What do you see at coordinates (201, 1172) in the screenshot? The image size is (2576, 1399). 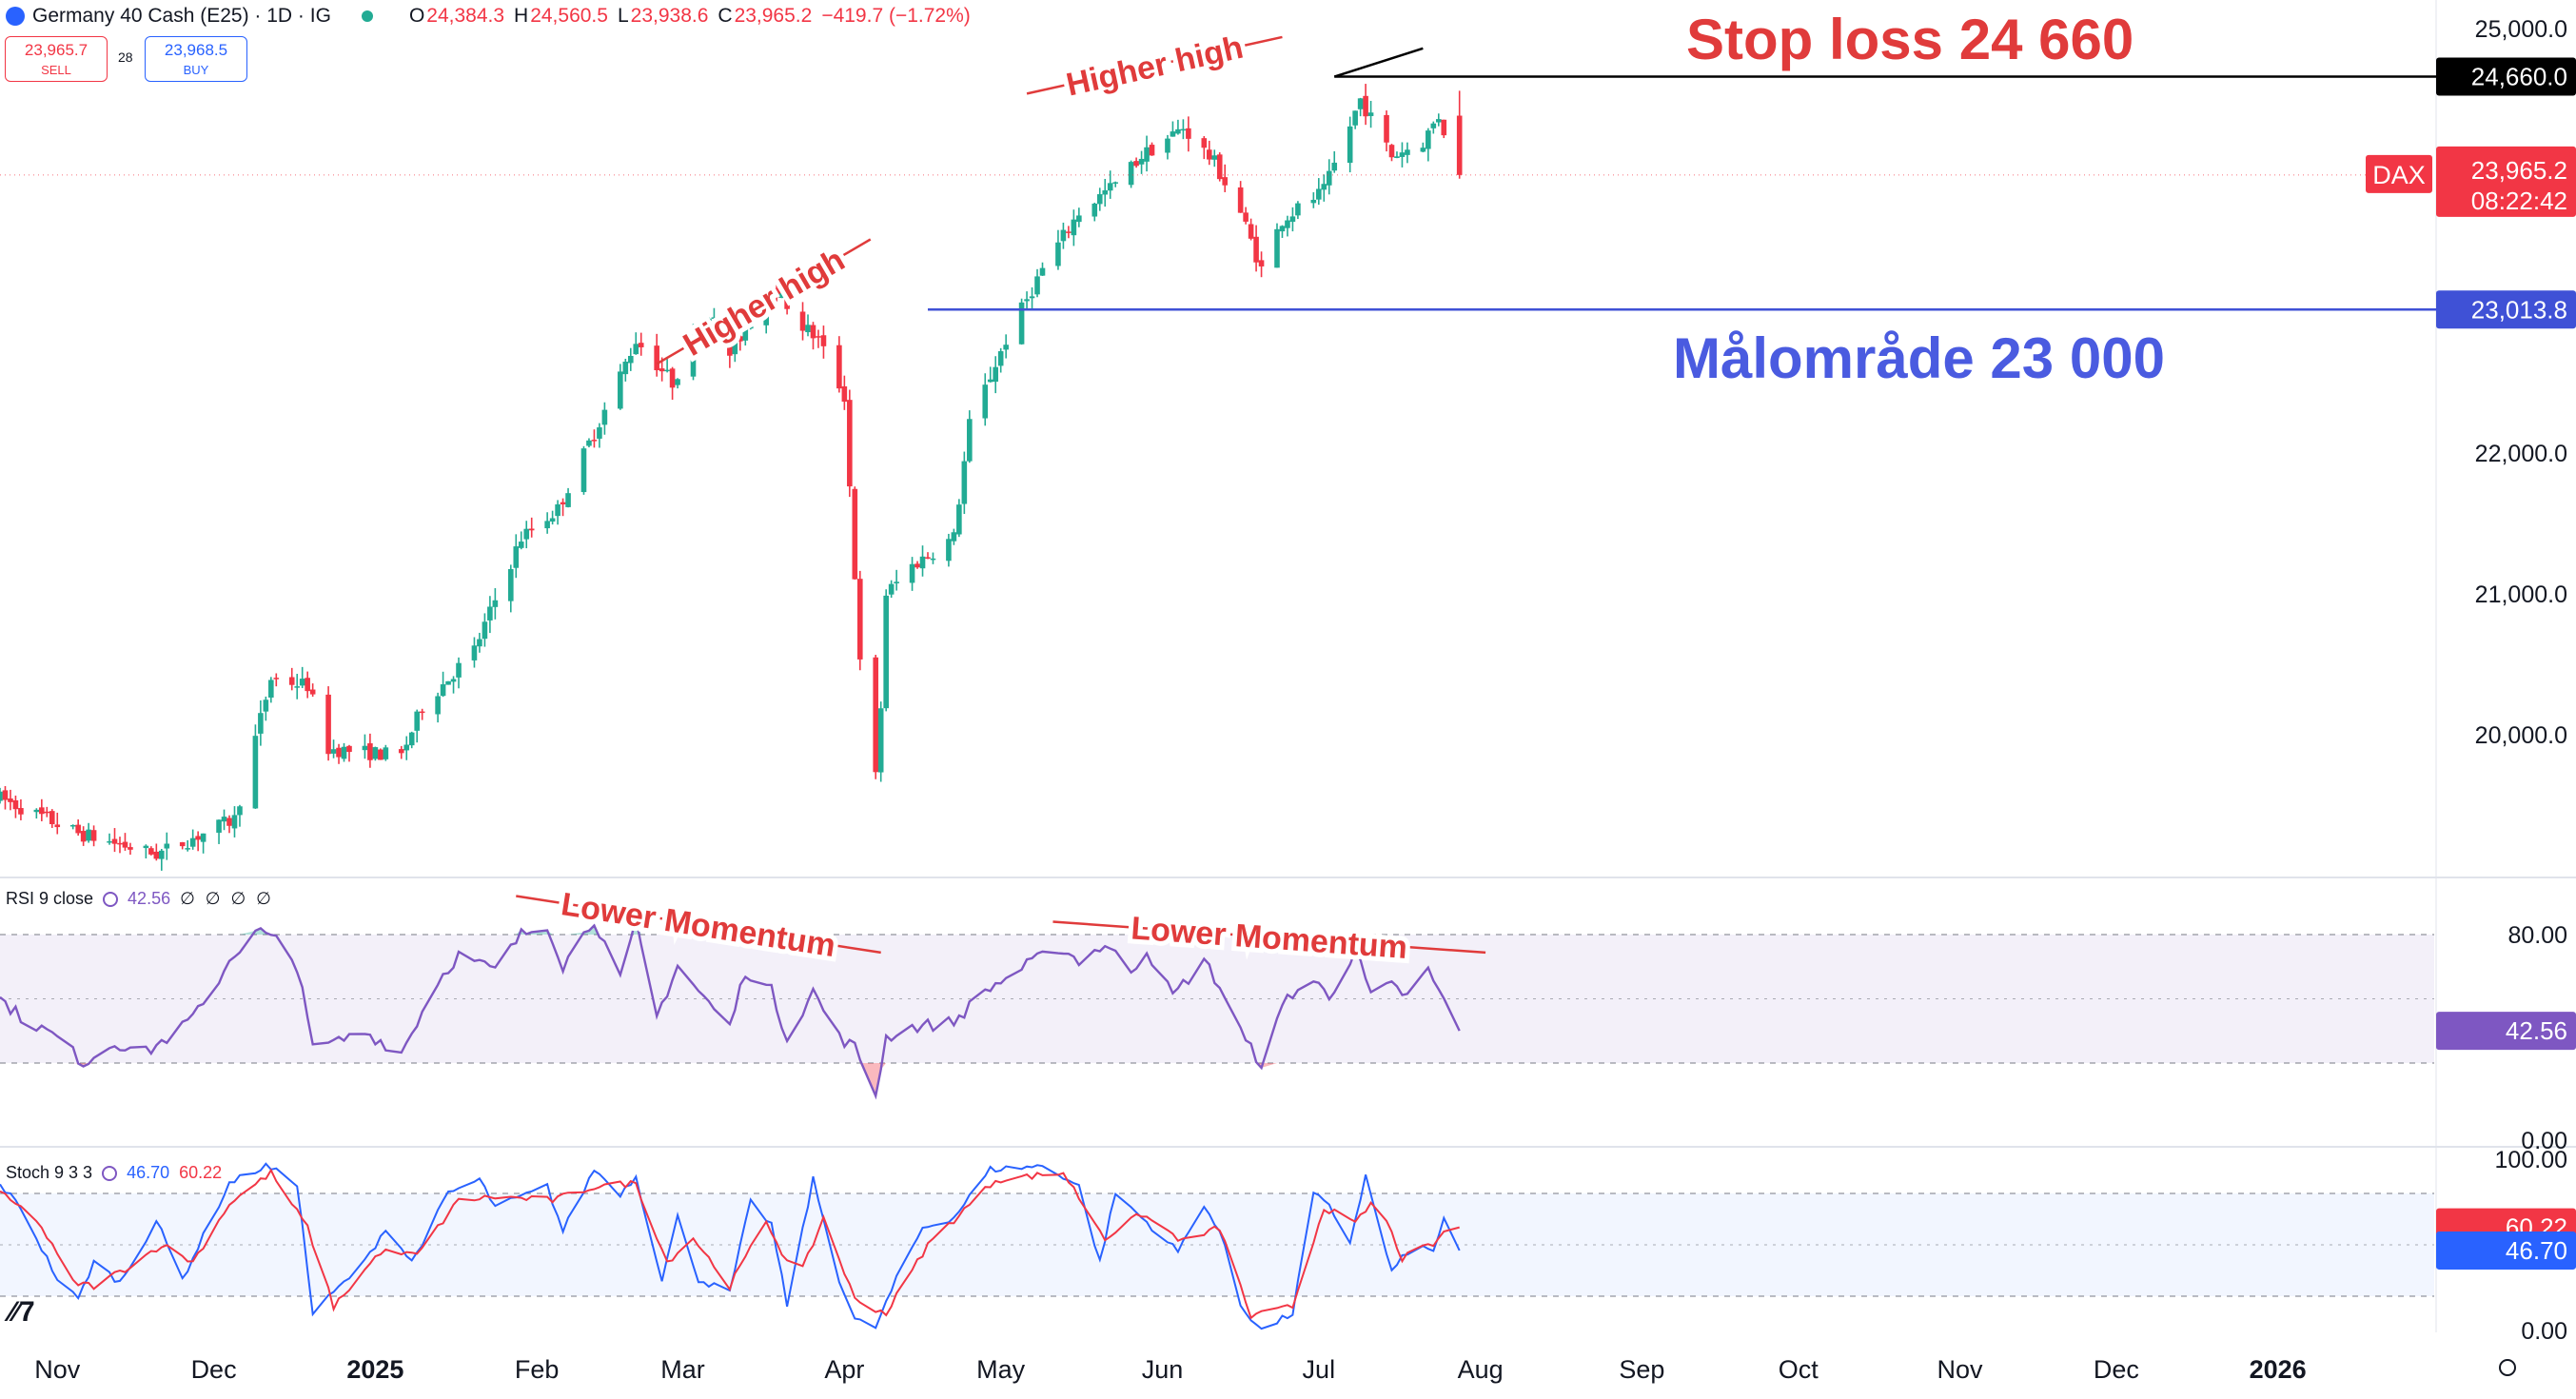 I see `stoch-d-value: 60.22` at bounding box center [201, 1172].